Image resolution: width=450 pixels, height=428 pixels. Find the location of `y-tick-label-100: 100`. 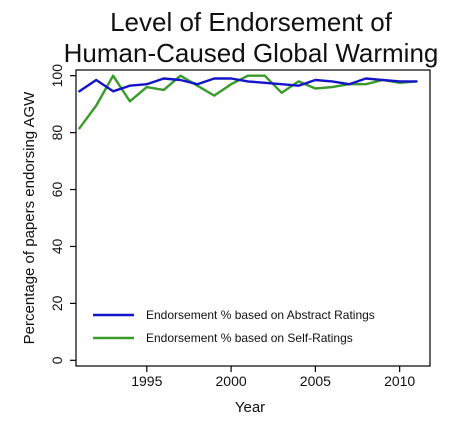

y-tick-label-100: 100 is located at coordinates (57, 76).